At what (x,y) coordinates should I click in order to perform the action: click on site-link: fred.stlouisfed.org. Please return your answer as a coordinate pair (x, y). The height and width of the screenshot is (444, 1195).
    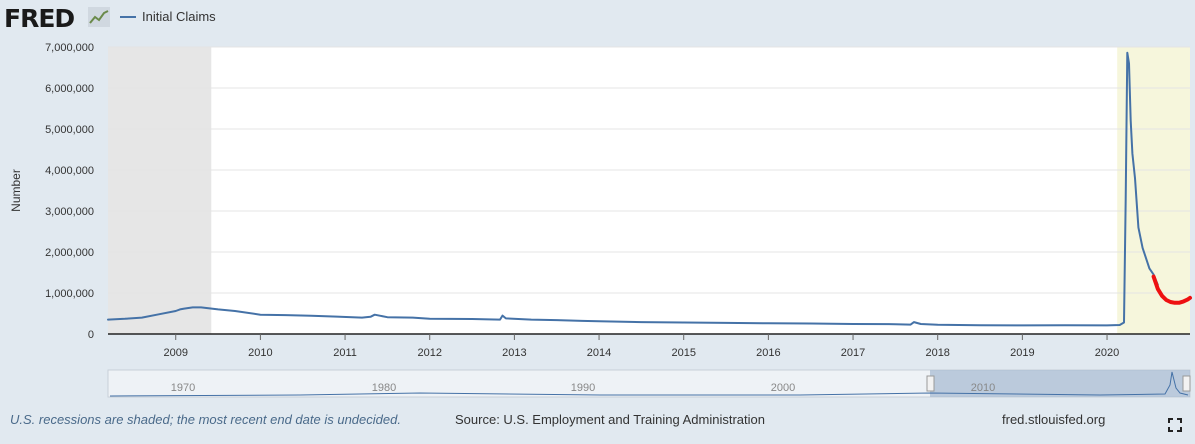
    Looking at the image, I should click on (1054, 419).